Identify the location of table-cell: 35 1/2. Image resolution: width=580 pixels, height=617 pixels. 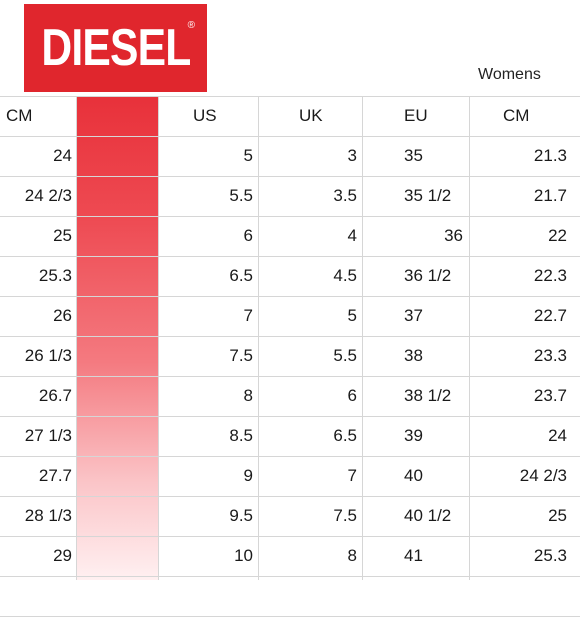
(428, 195).